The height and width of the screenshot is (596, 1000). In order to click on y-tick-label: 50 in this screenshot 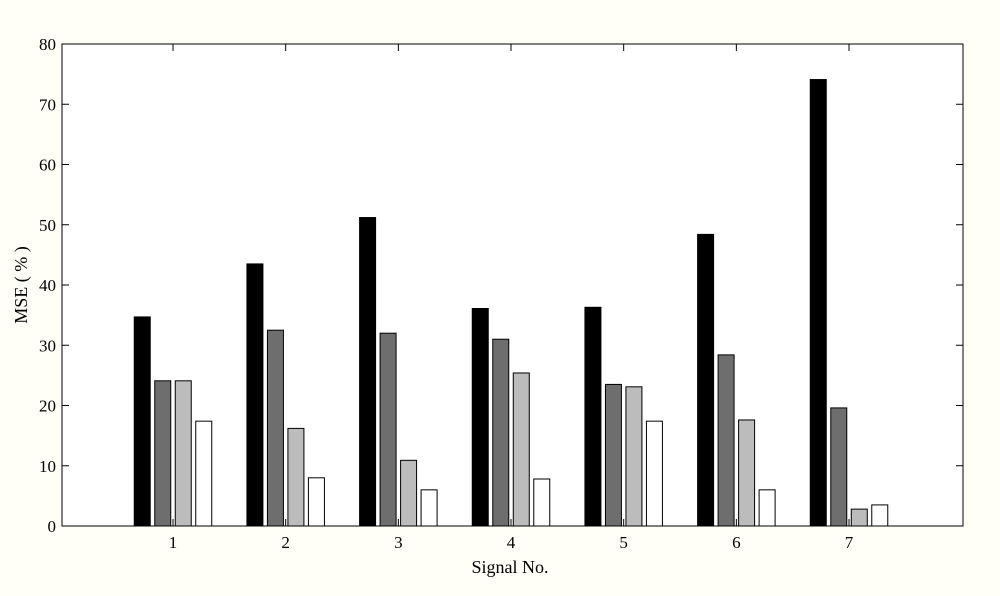, I will do `click(47, 225)`.